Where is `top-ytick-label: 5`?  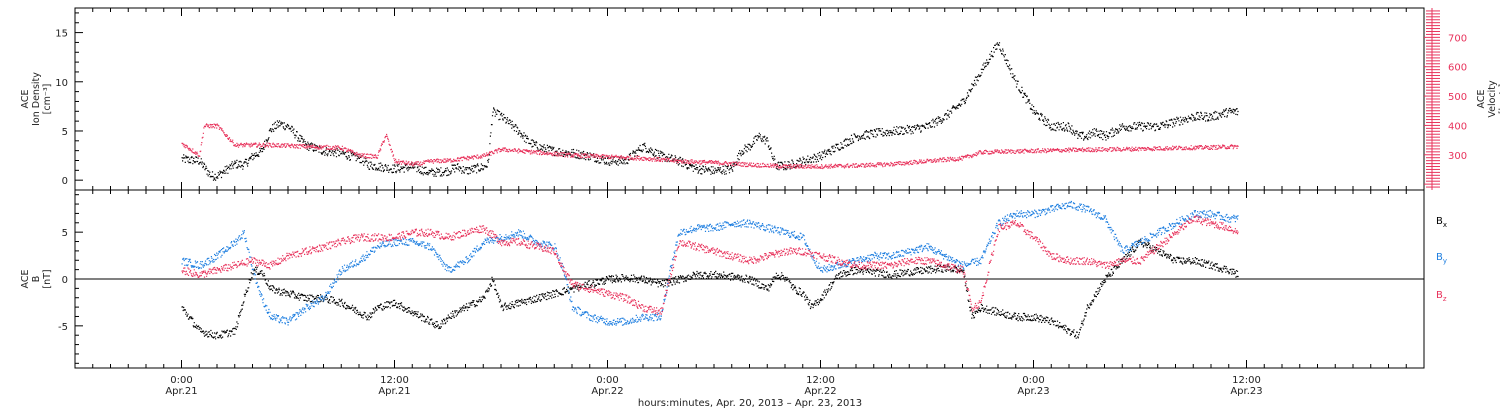
top-ytick-label: 5 is located at coordinates (65, 132).